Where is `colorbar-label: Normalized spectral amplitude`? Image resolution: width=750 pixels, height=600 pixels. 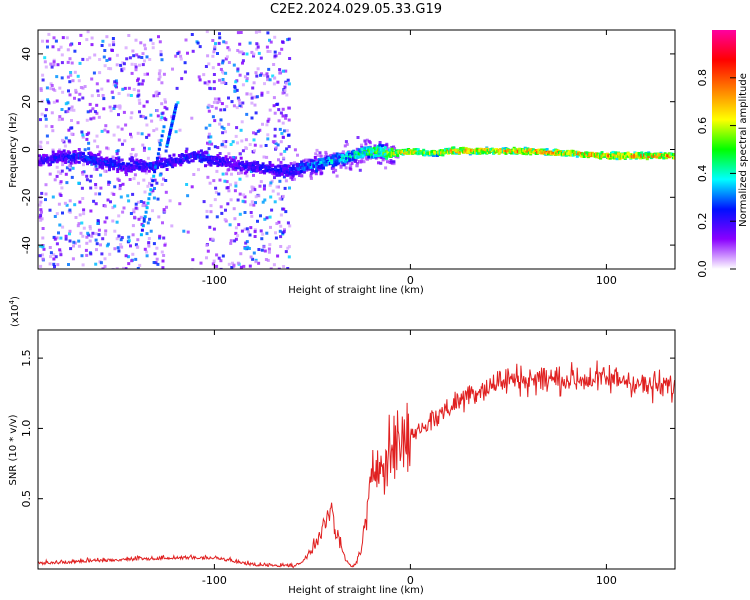
colorbar-label: Normalized spectral amplitude is located at coordinates (743, 150).